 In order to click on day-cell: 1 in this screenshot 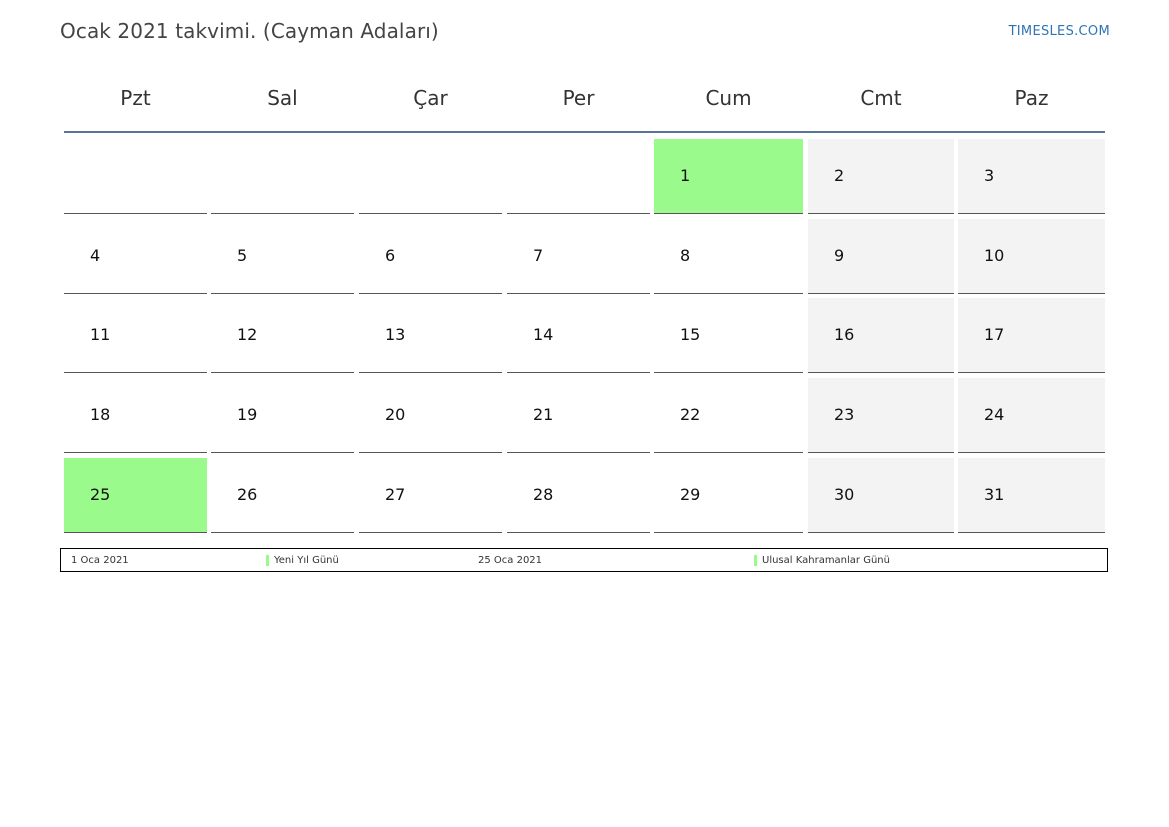, I will do `click(728, 176)`.